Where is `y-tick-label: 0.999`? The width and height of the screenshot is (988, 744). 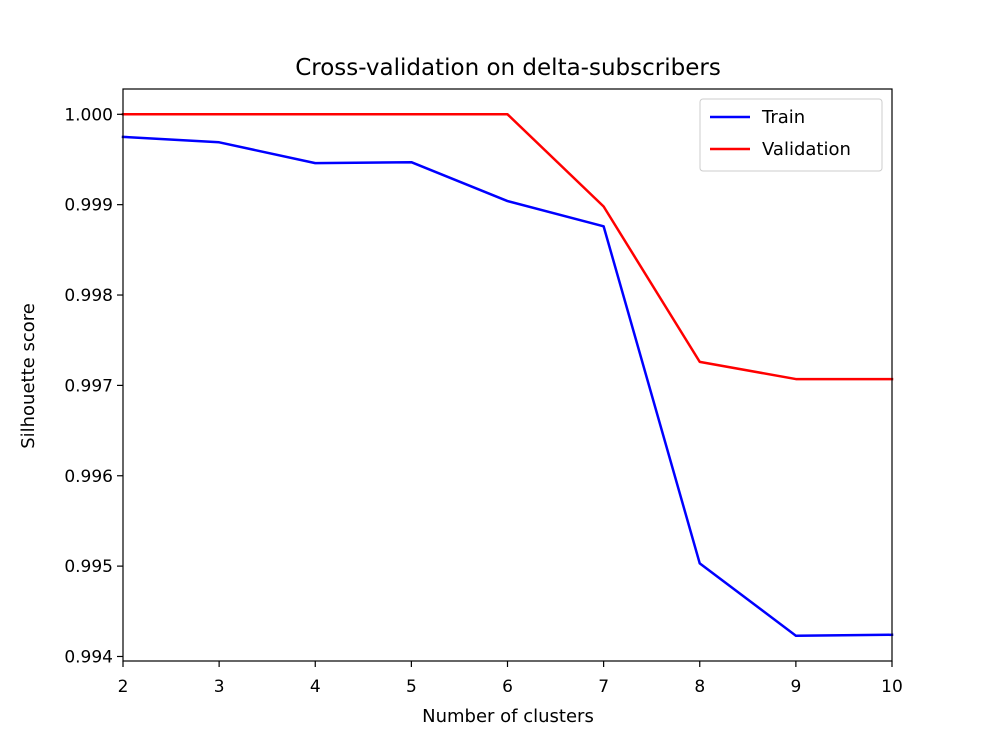 y-tick-label: 0.999 is located at coordinates (88, 206).